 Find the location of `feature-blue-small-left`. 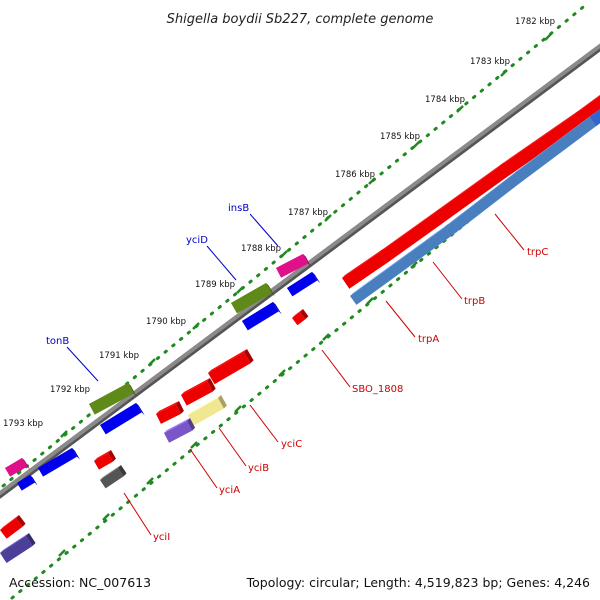

feature-blue-small-left is located at coordinates (27, 483).